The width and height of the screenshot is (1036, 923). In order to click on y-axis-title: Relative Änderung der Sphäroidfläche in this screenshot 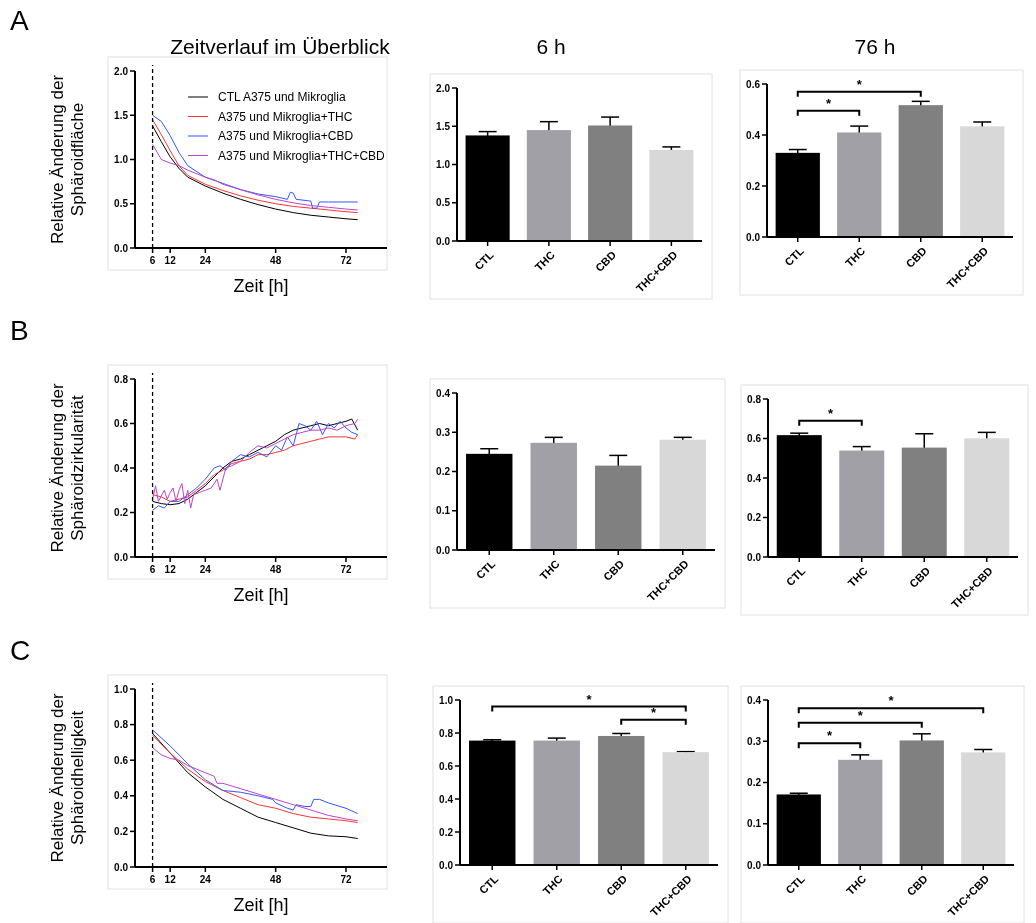, I will do `click(67, 159)`.